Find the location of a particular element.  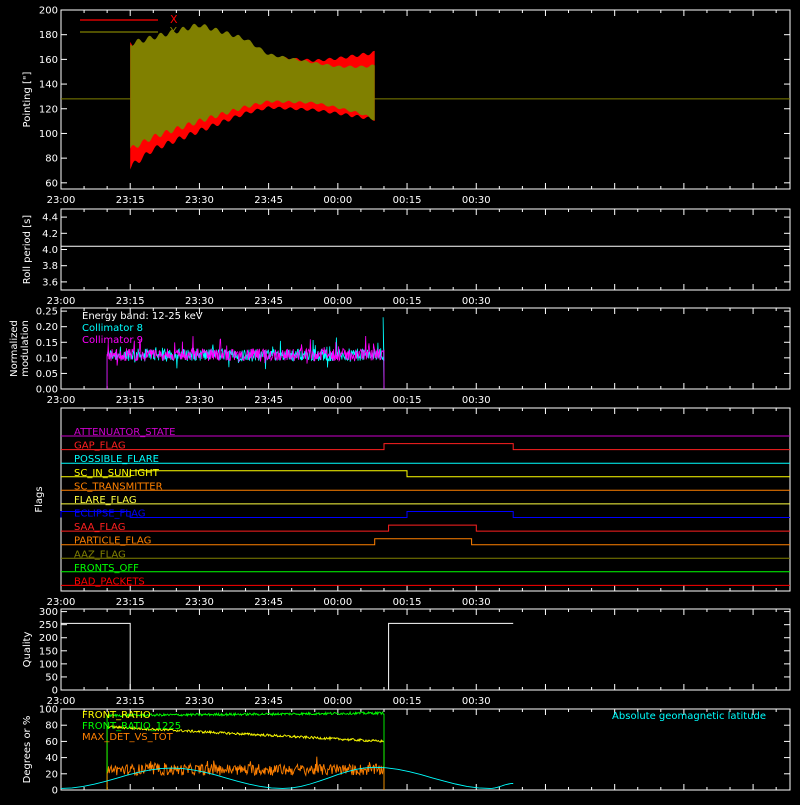

y-tick-label: 4.0 is located at coordinates (50, 250).